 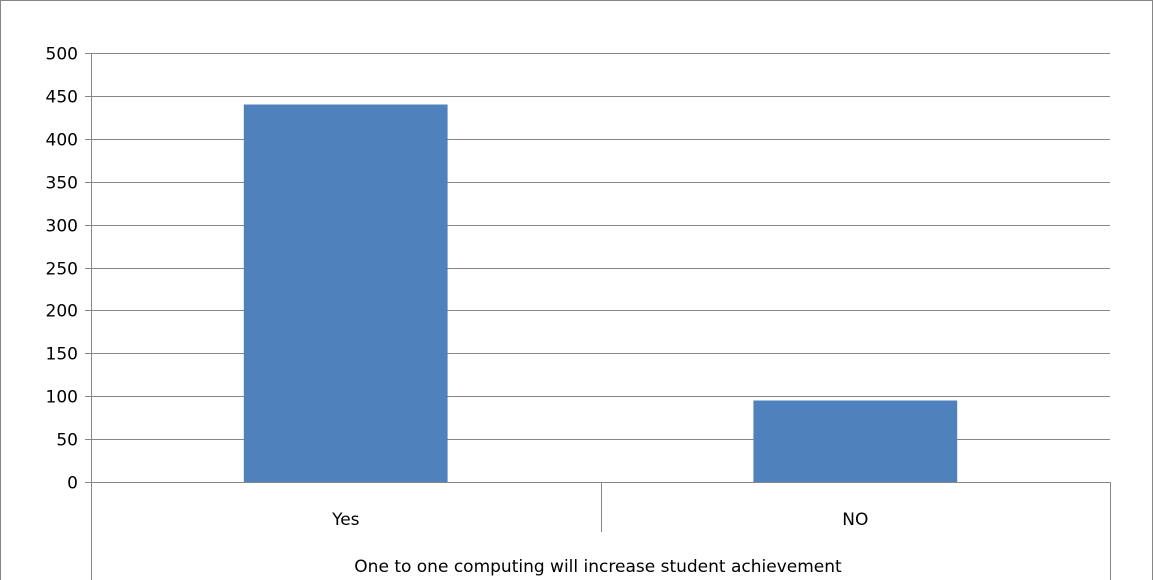 I want to click on y-tick-label-50: 50, so click(x=67, y=441).